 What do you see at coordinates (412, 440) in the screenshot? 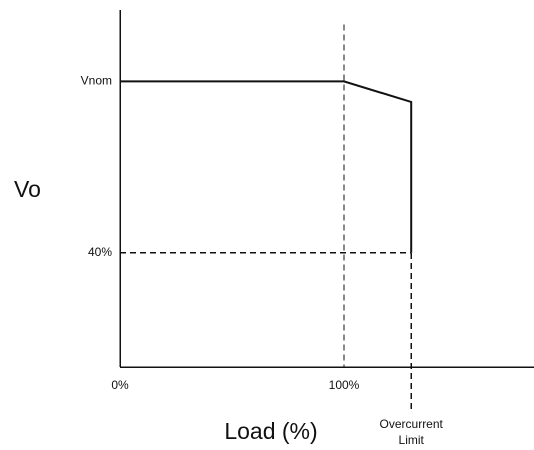
I see `overcurrent-limit-label-line-2: Limit` at bounding box center [412, 440].